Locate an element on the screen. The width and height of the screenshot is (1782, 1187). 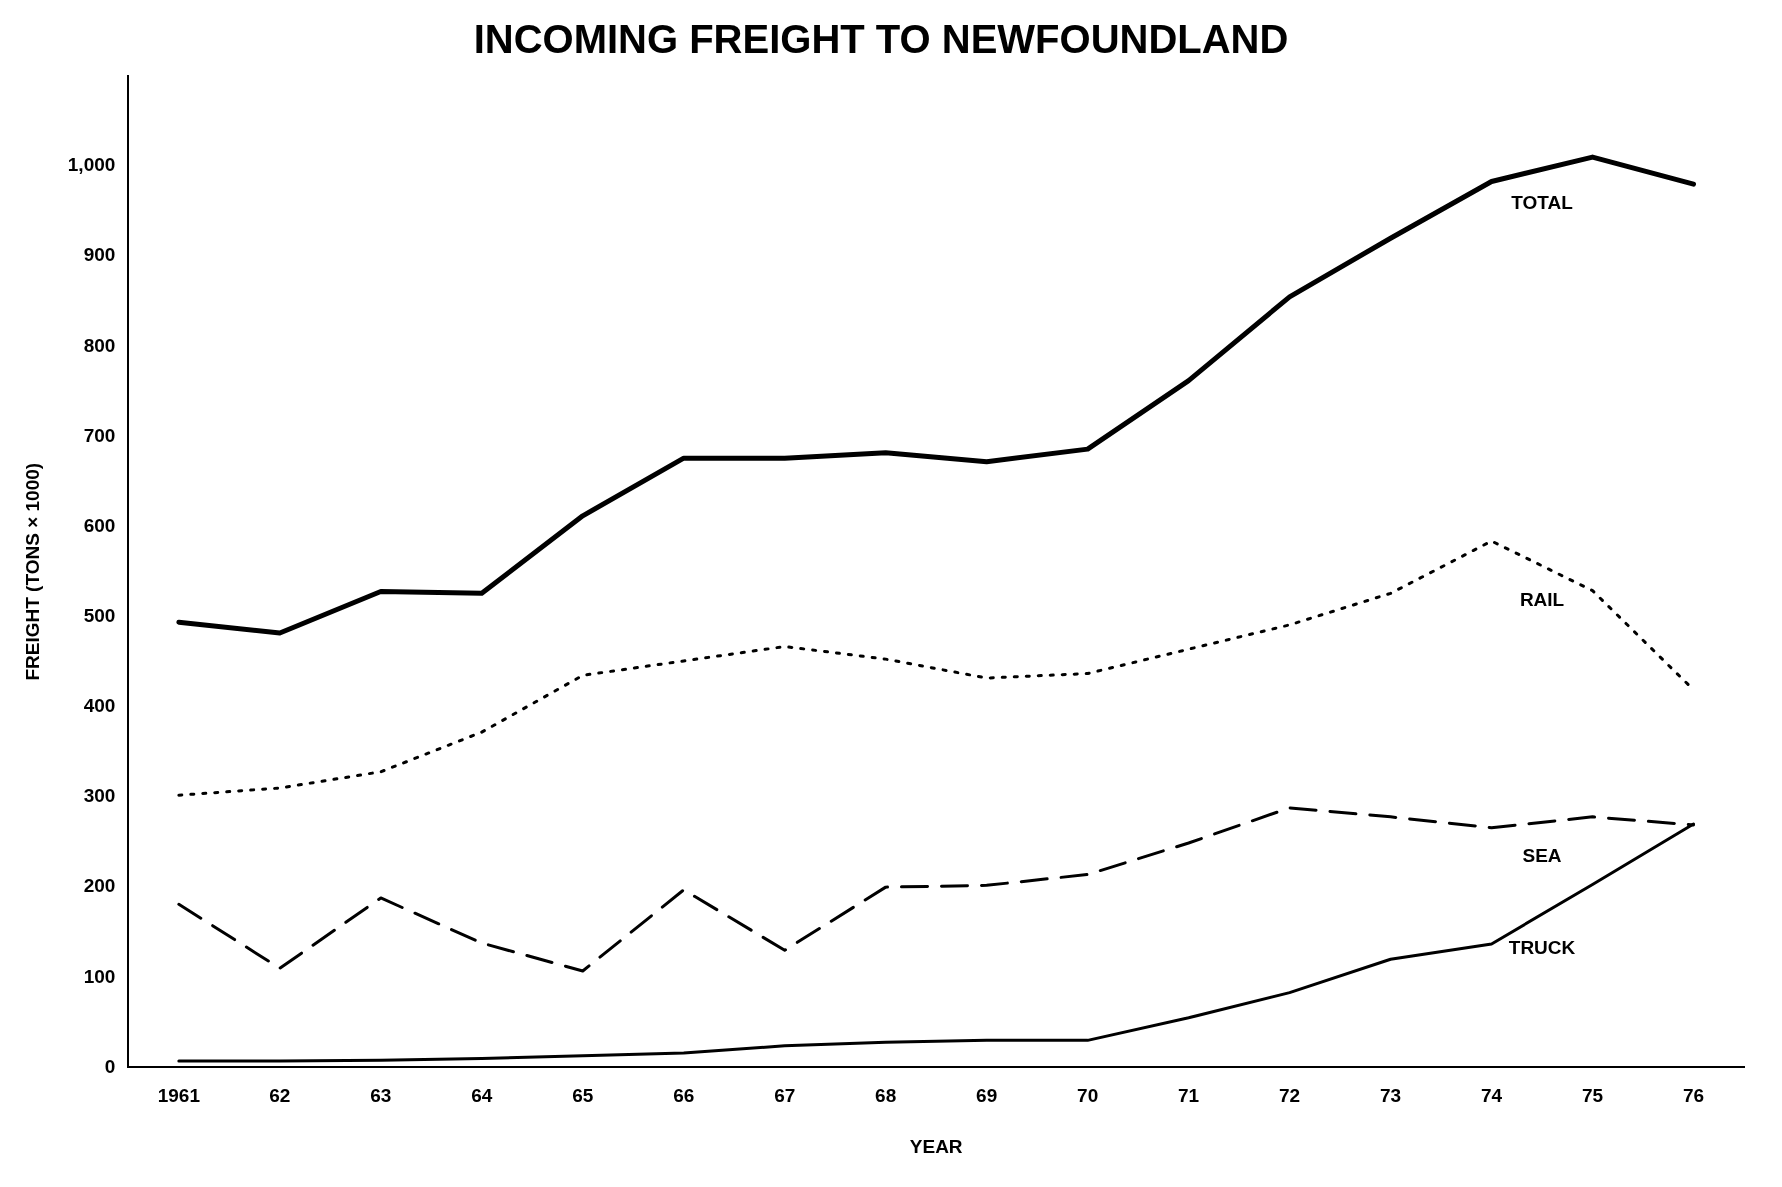
y-tick-label: 800 is located at coordinates (99, 345).